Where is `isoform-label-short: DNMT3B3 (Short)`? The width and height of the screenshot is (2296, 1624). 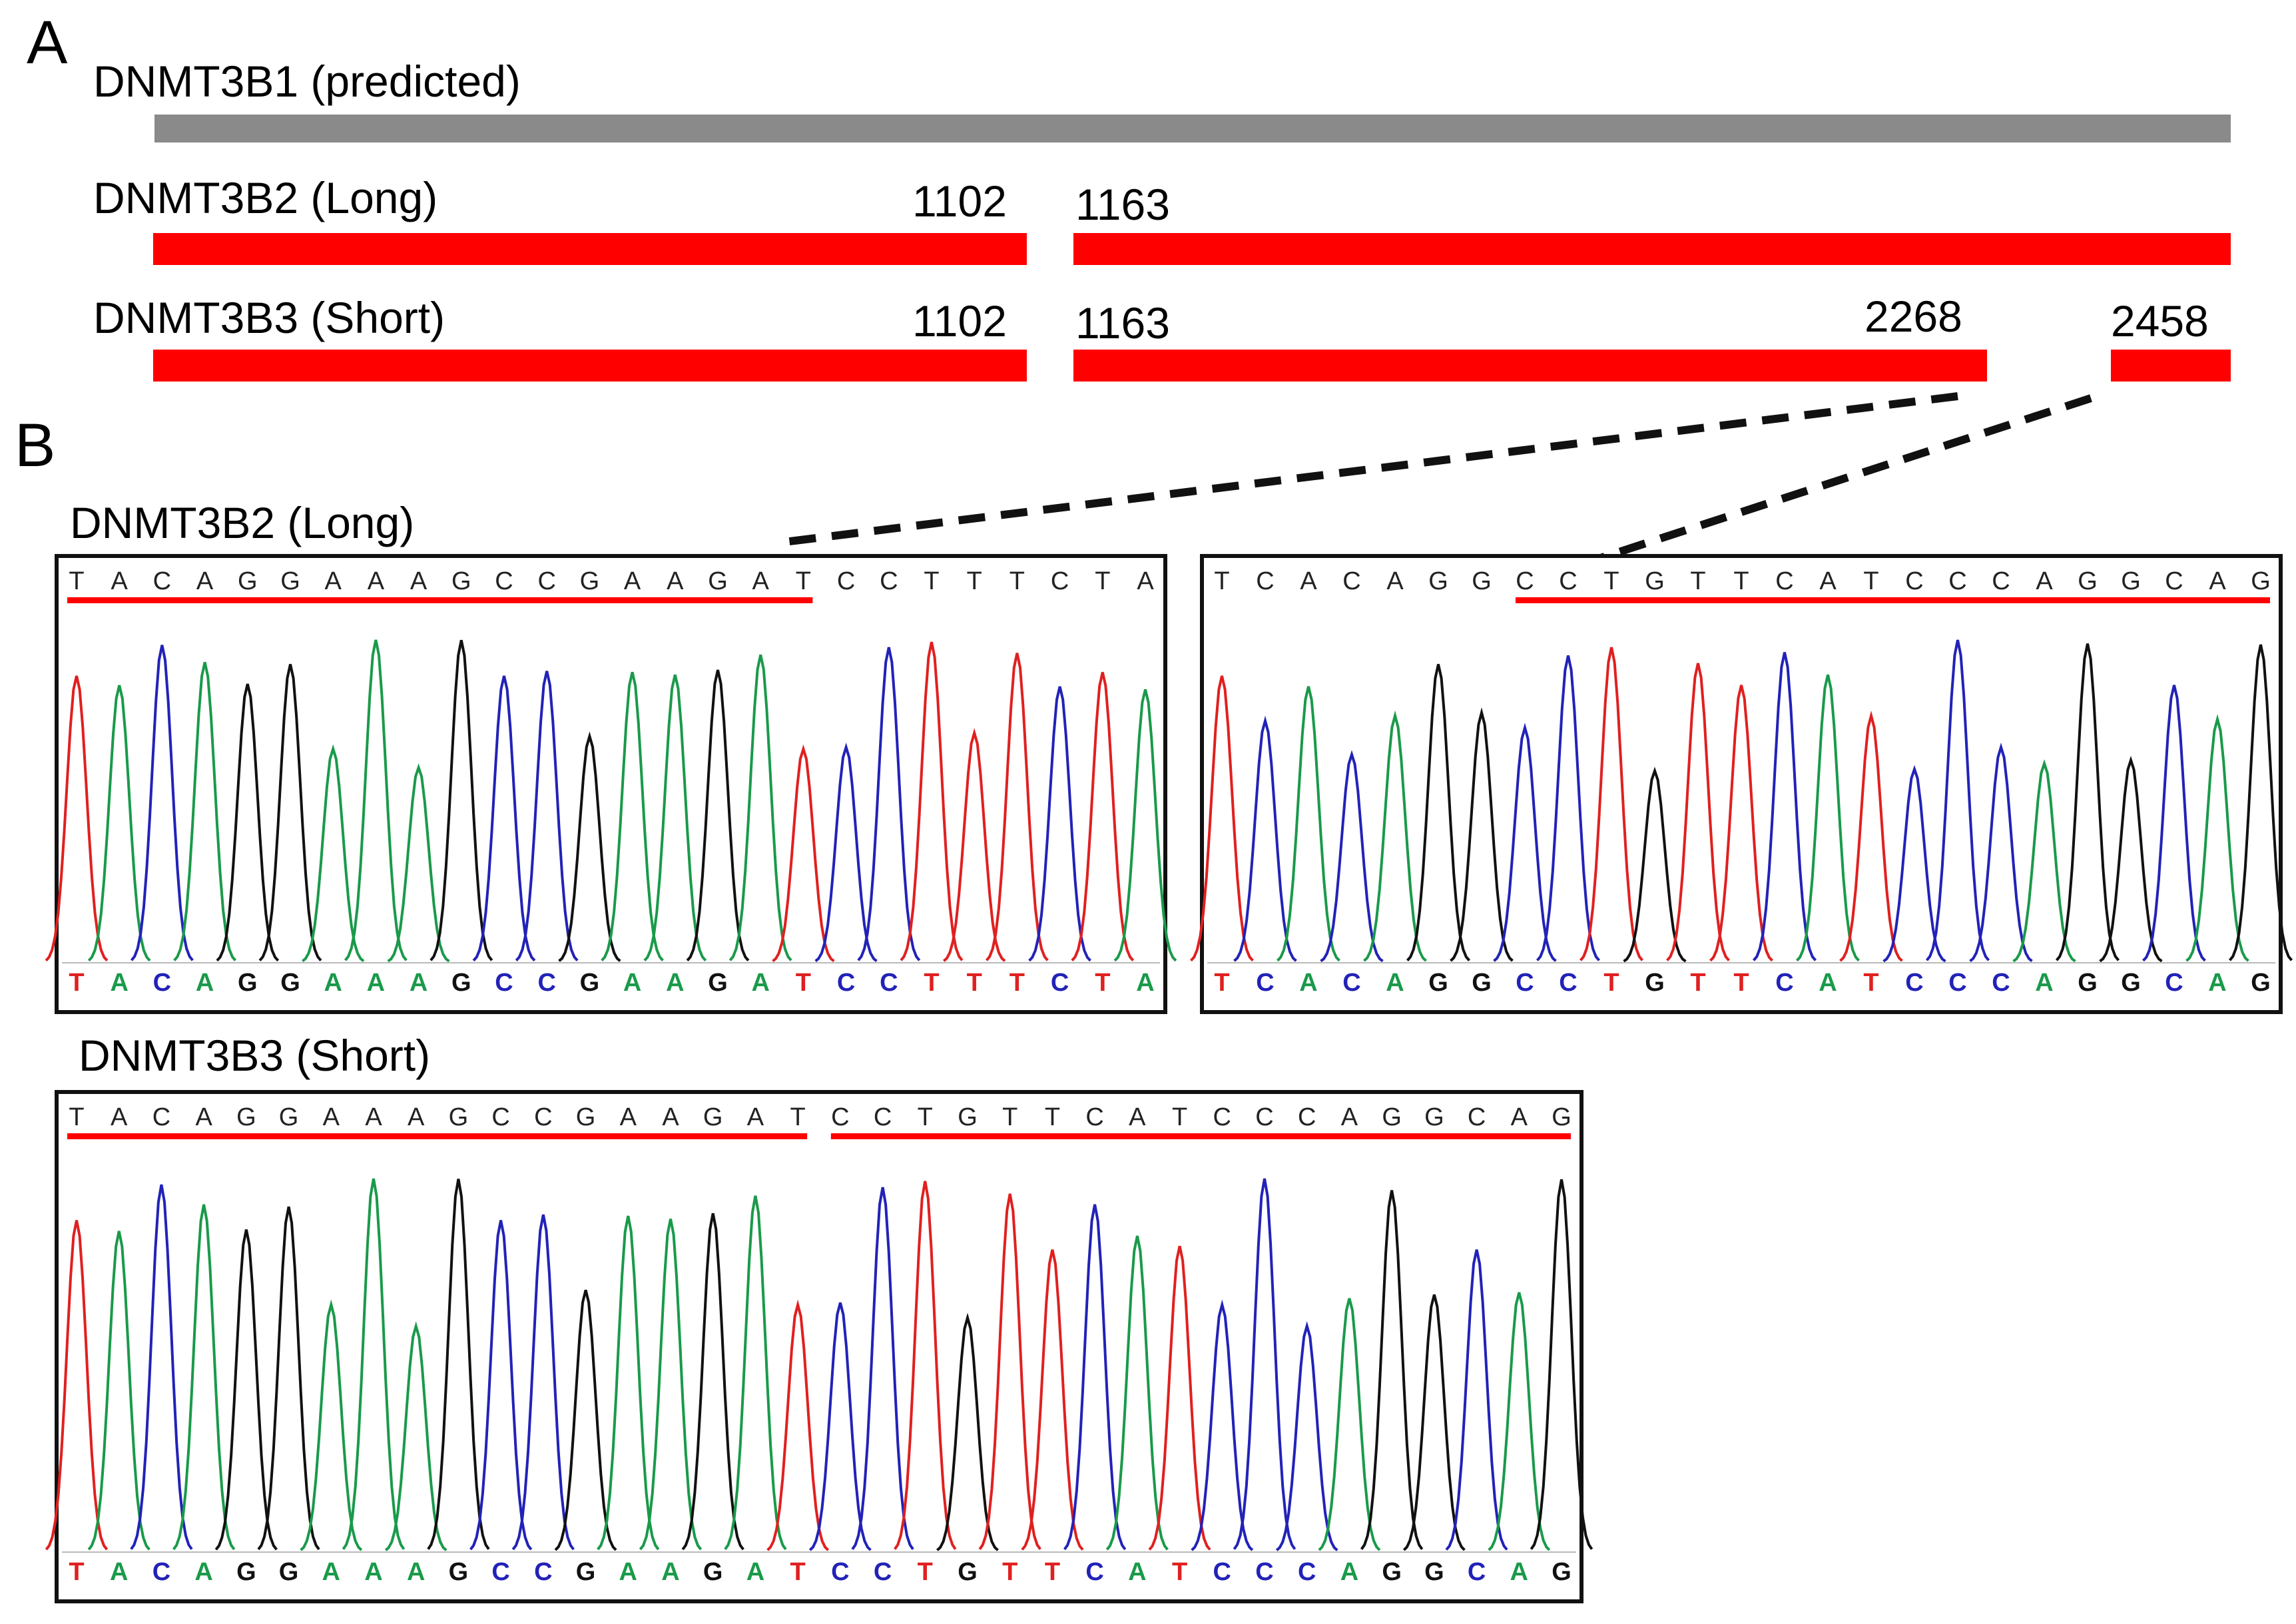 isoform-label-short: DNMT3B3 (Short) is located at coordinates (269, 317).